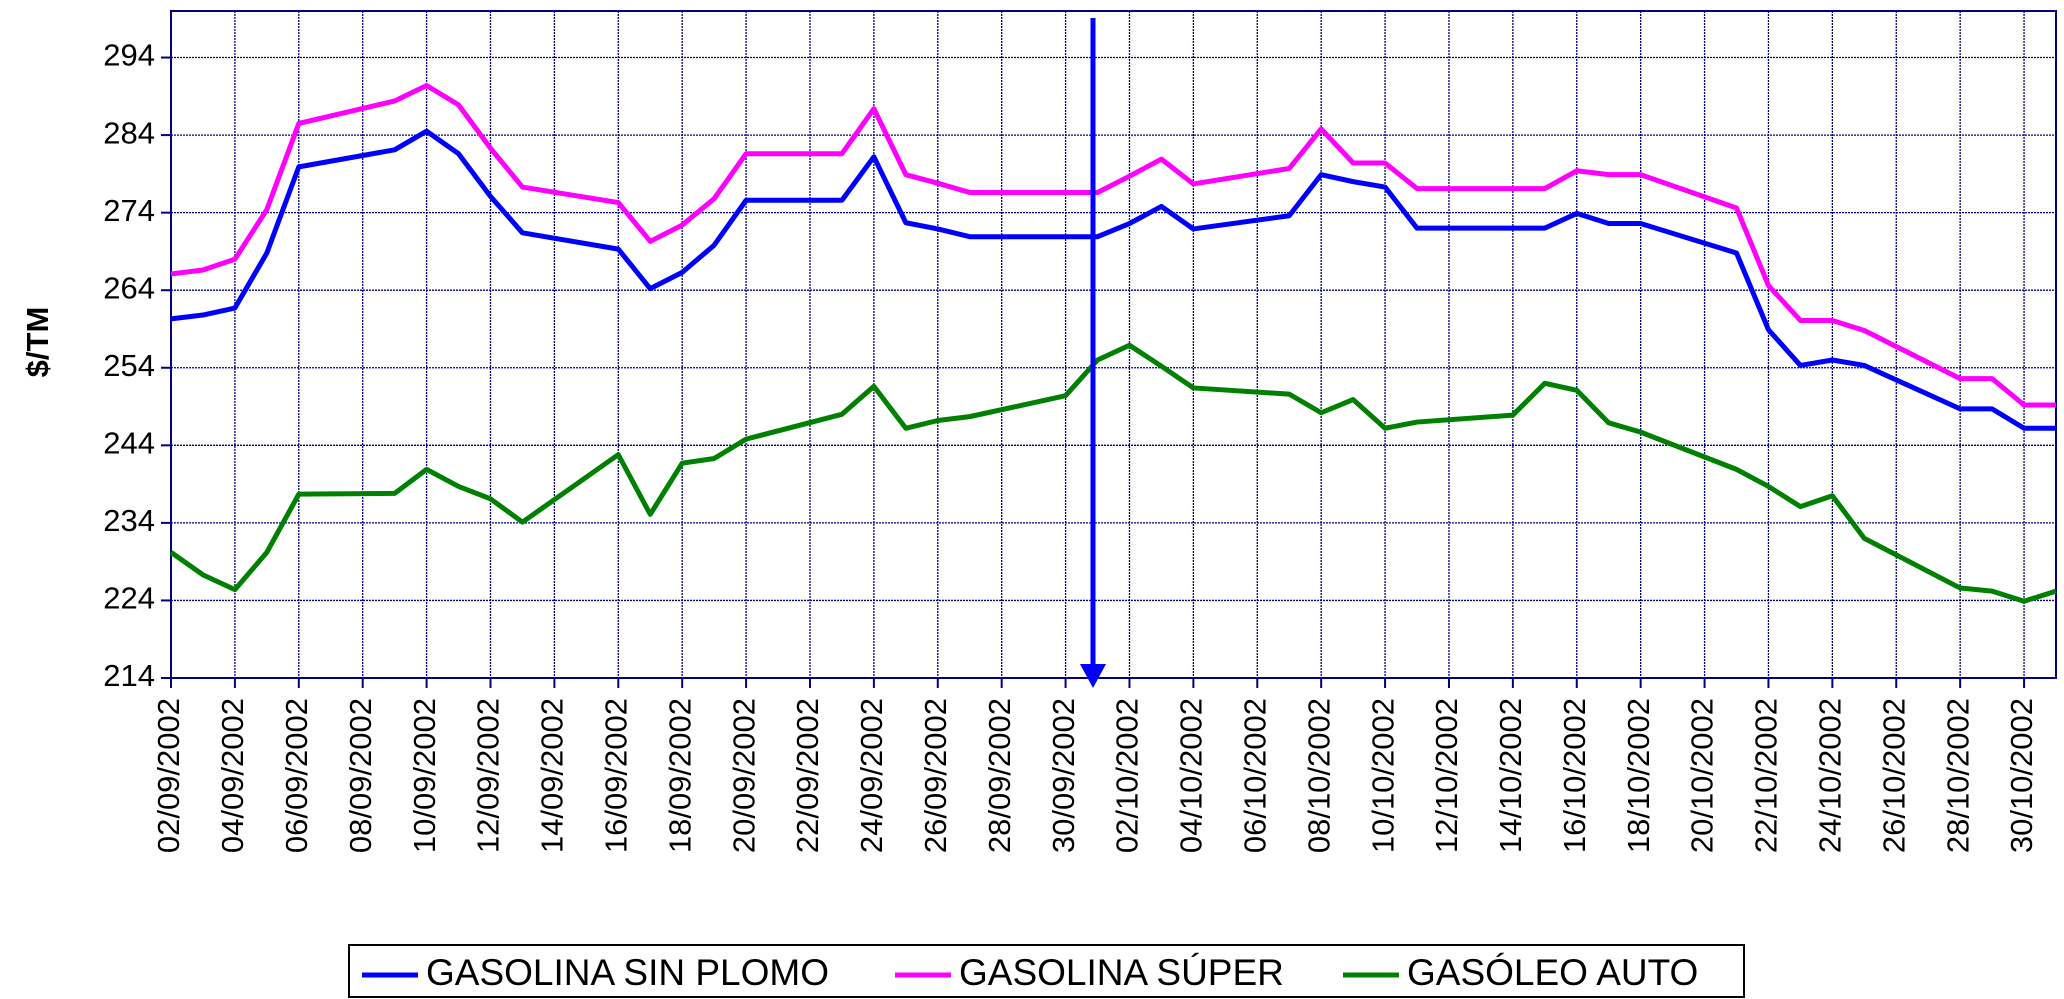 Image resolution: width=2064 pixels, height=999 pixels. What do you see at coordinates (552, 775) in the screenshot?
I see `x-tick-label: 14/09/2002` at bounding box center [552, 775].